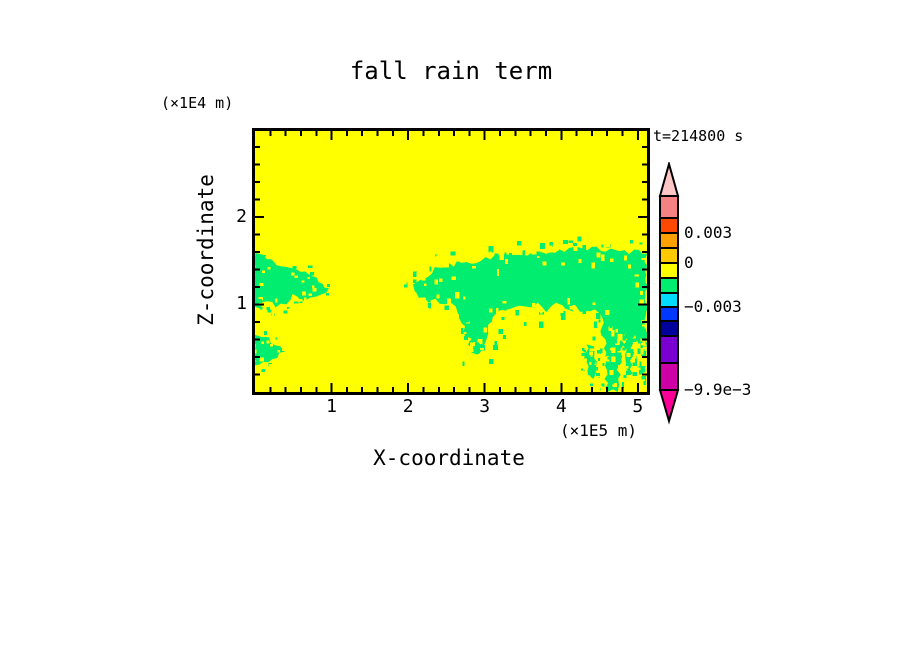 This screenshot has width=904, height=654. I want to click on y-axis-unit-label: (×1E4 m), so click(197, 103).